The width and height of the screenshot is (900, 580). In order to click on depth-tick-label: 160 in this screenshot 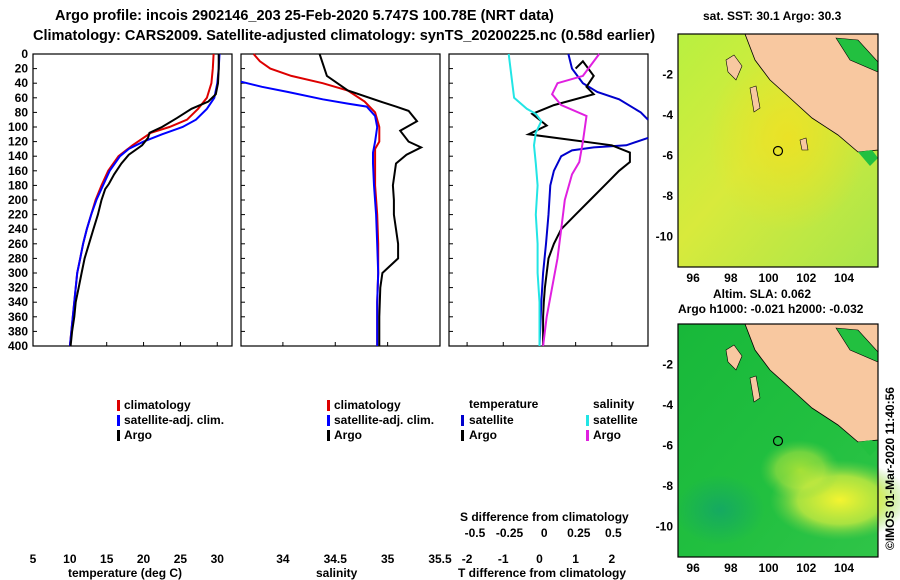, I will do `click(18, 171)`.